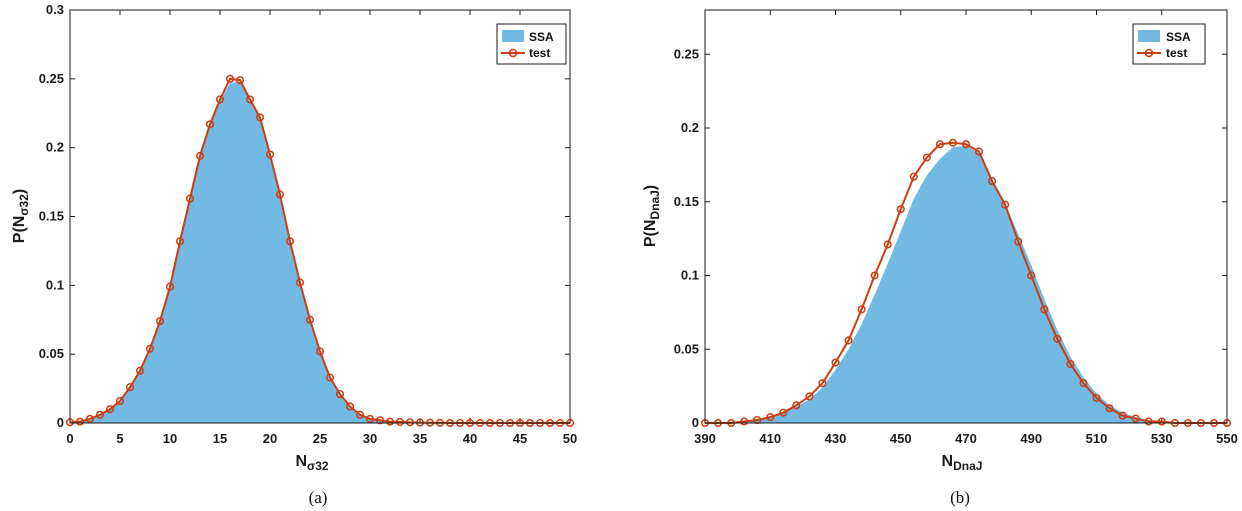  What do you see at coordinates (270, 438) in the screenshot?
I see `x-tick-label: 20` at bounding box center [270, 438].